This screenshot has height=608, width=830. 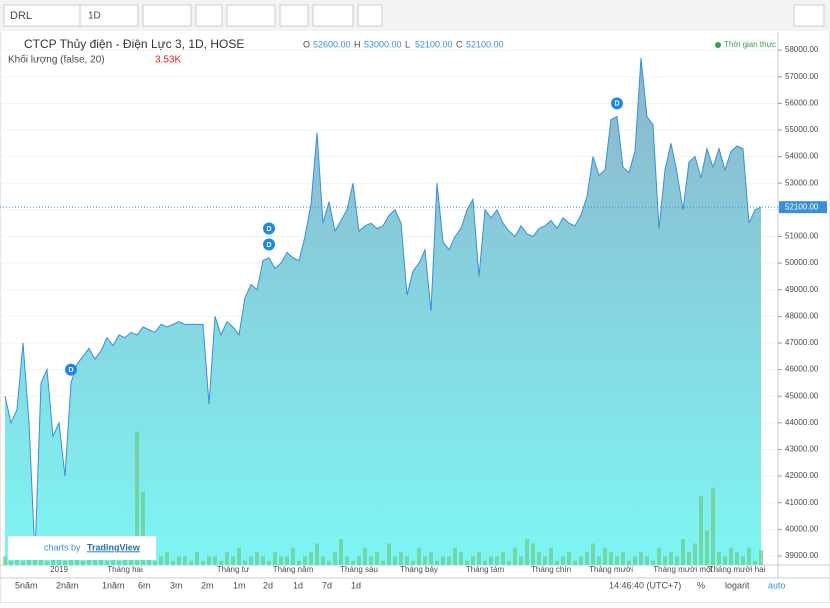 What do you see at coordinates (802, 528) in the screenshot?
I see `y-tick-label: 40000.00` at bounding box center [802, 528].